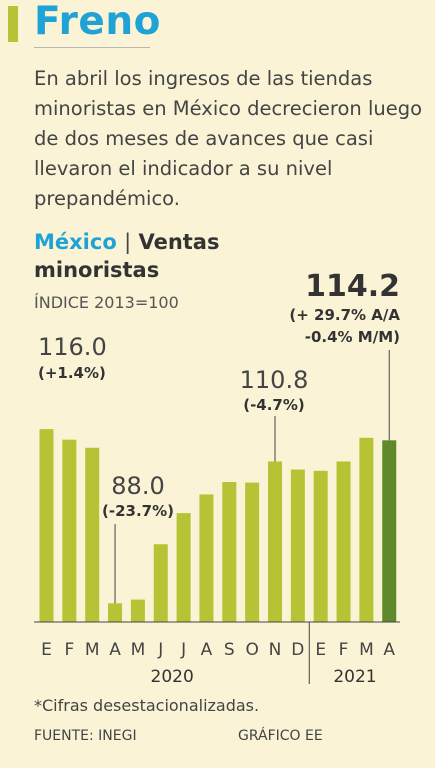 This screenshot has width=435, height=768. Describe the element at coordinates (85, 736) in the screenshot. I see `source-label: FUENTE: INEGI` at that location.